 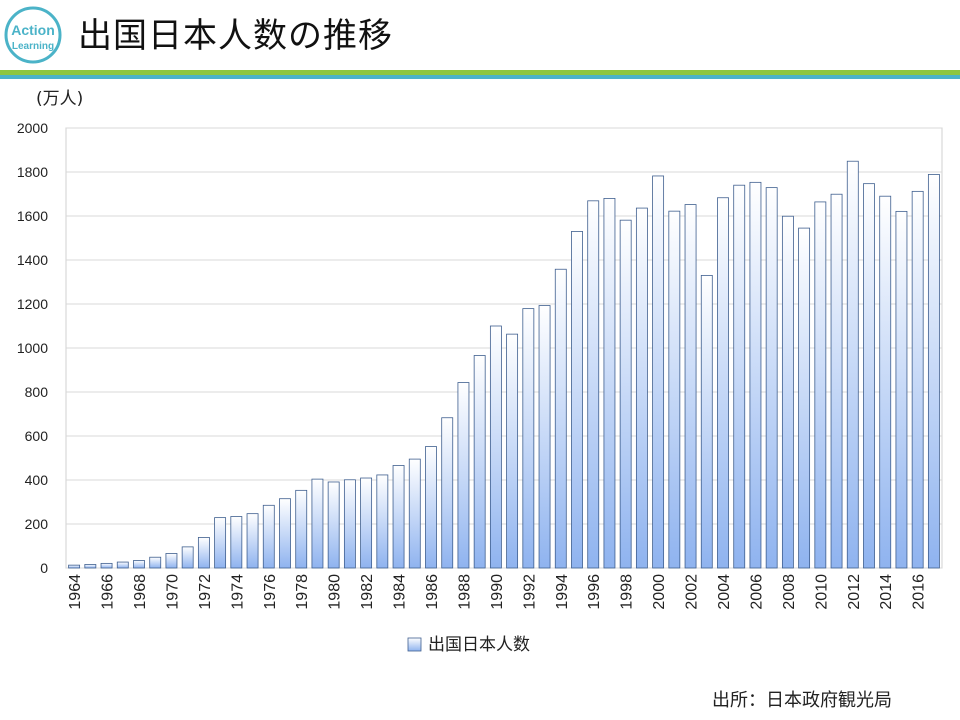 I want to click on x-tick-label: 2010, so click(x=821, y=592).